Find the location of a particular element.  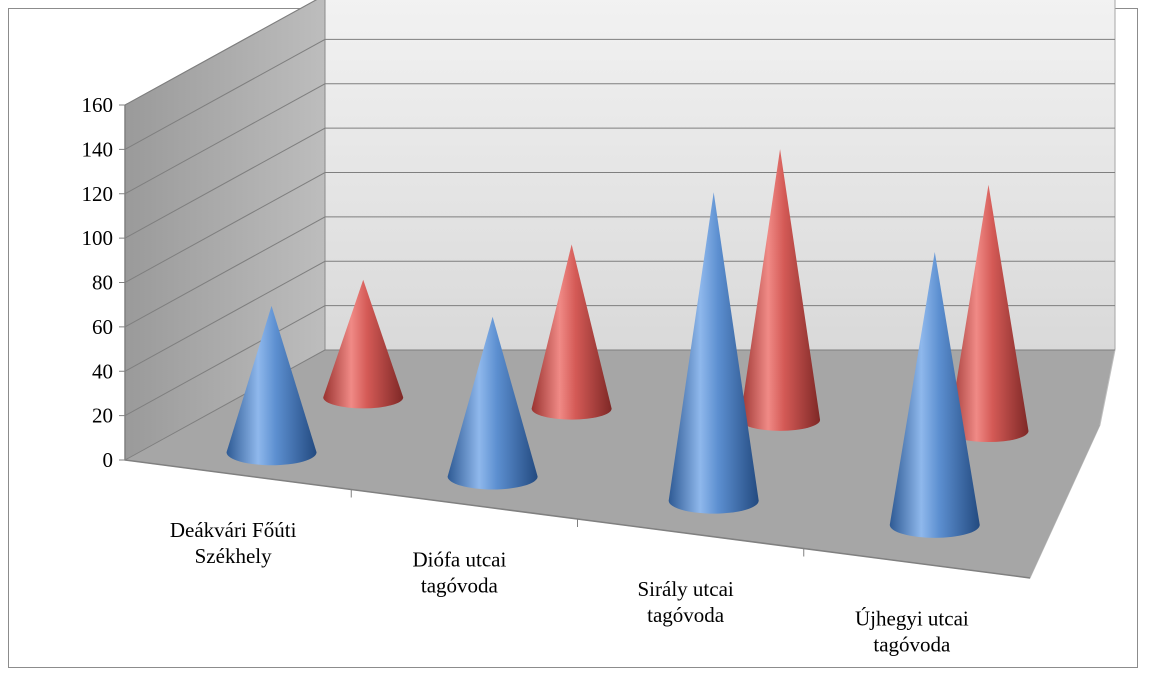

y-tick-label: 160 is located at coordinates (98, 105).